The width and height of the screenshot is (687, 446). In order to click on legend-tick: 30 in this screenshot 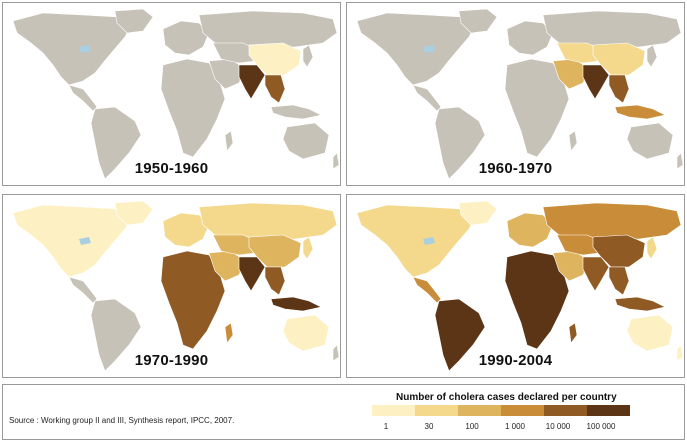, I will do `click(429, 426)`.